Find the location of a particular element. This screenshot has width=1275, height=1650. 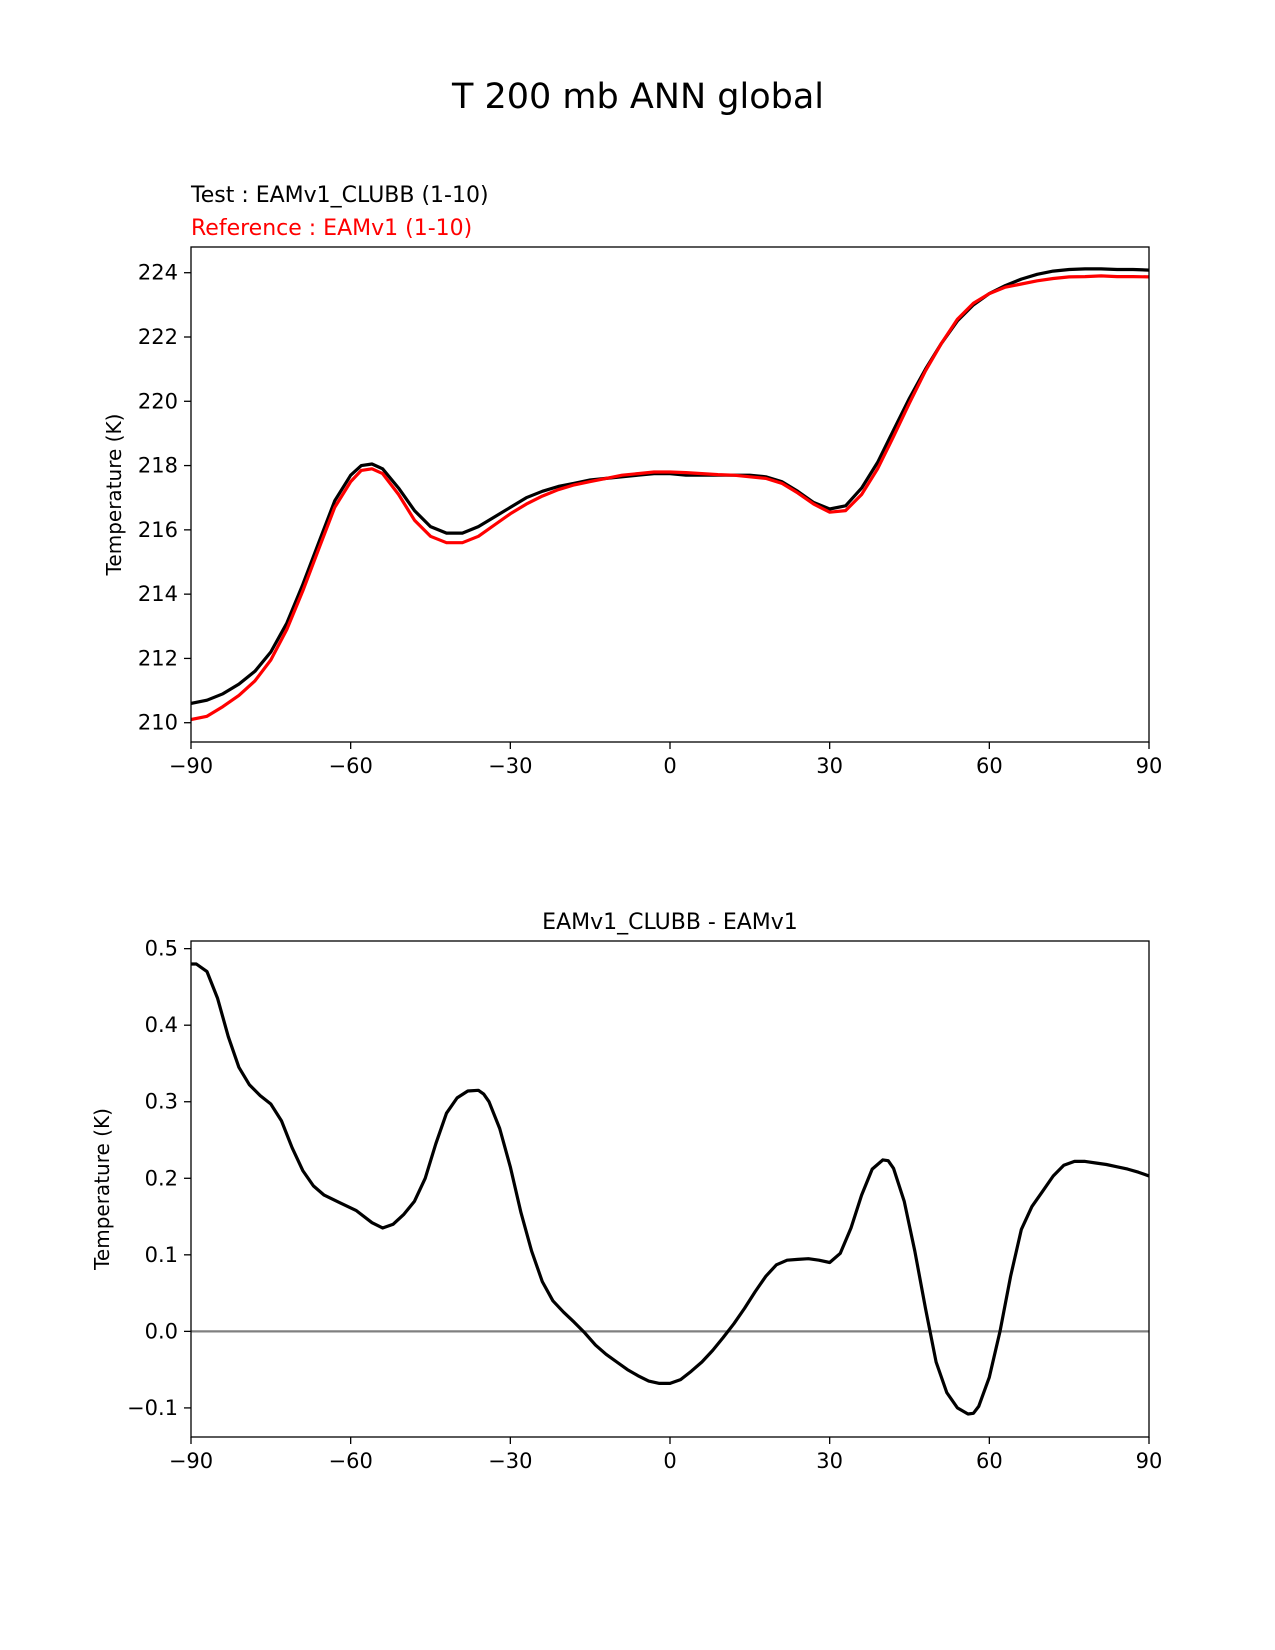

y-tick-label: 0.1 is located at coordinates (161, 1255).